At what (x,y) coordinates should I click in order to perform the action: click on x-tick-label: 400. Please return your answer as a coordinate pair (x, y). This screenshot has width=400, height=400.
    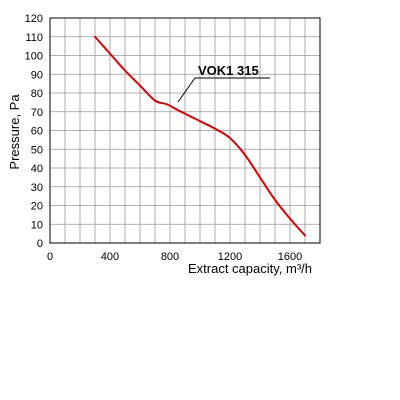
    Looking at the image, I should click on (110, 257).